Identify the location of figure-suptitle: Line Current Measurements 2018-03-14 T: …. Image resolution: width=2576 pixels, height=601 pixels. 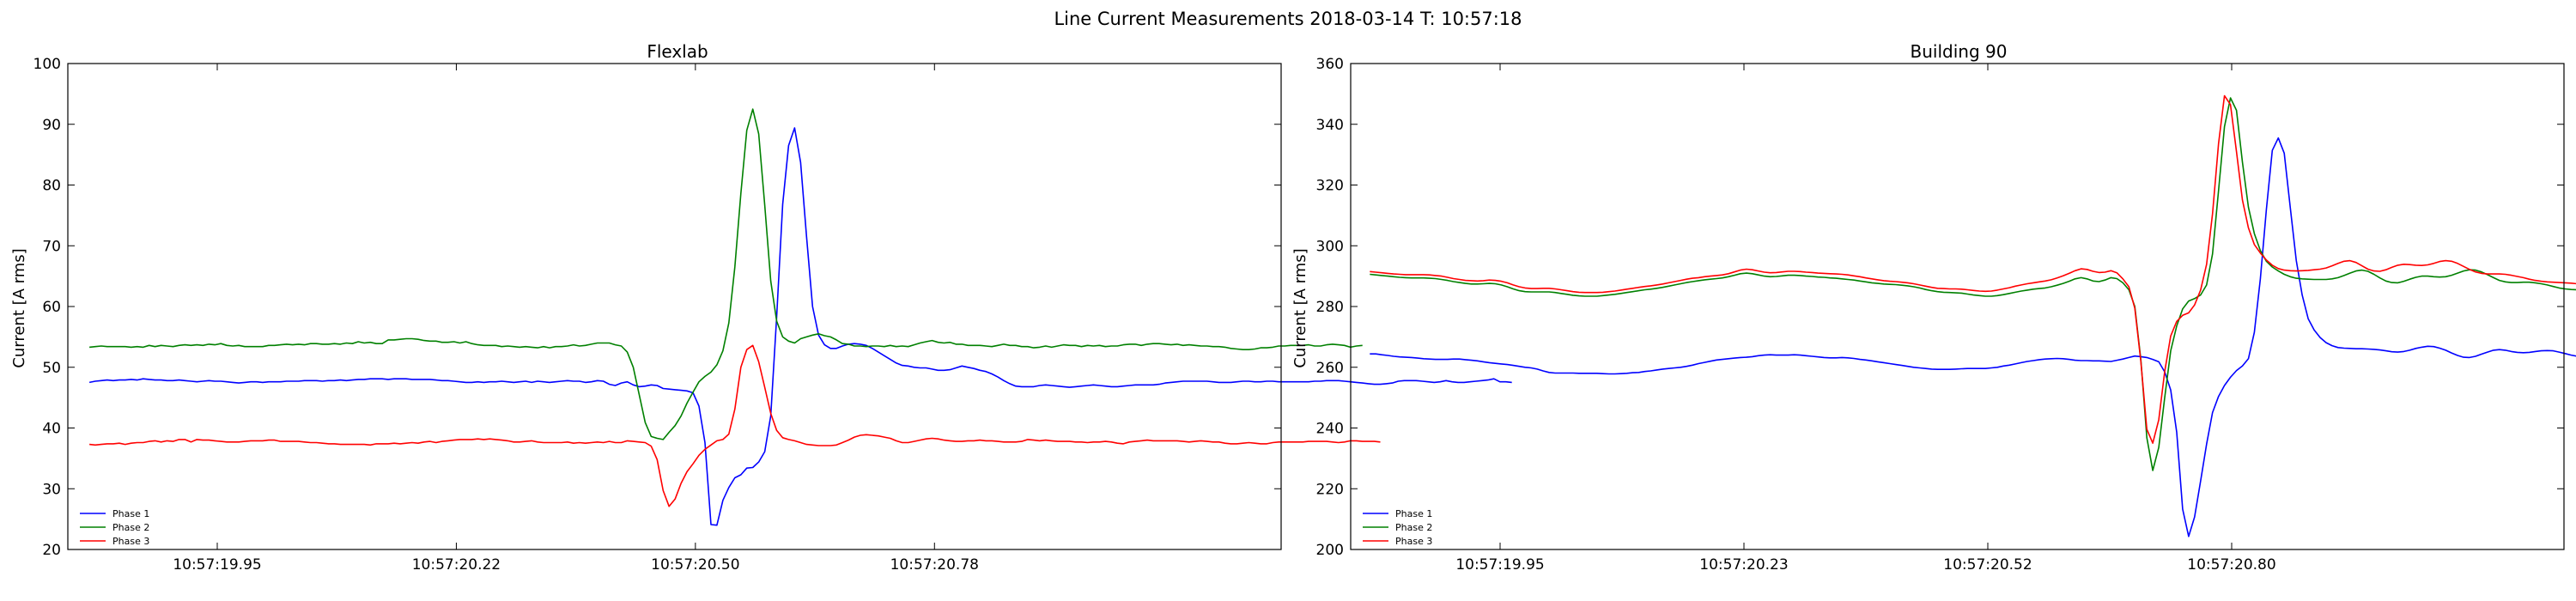
(1288, 19).